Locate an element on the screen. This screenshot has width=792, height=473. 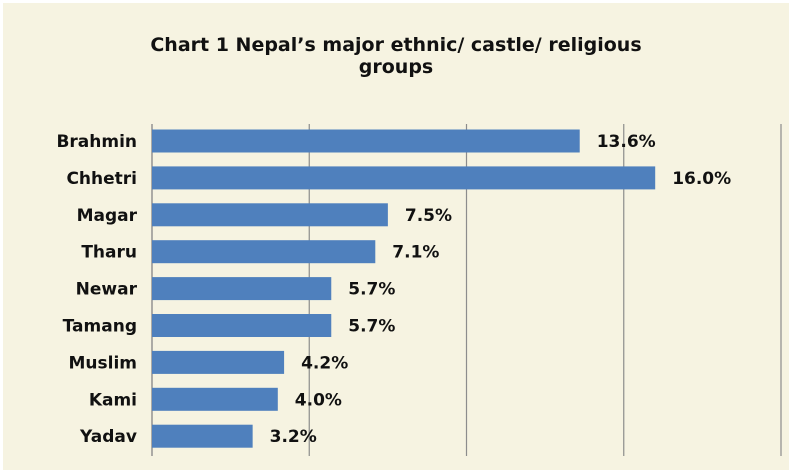
category-label: Muslim is located at coordinates (102, 363).